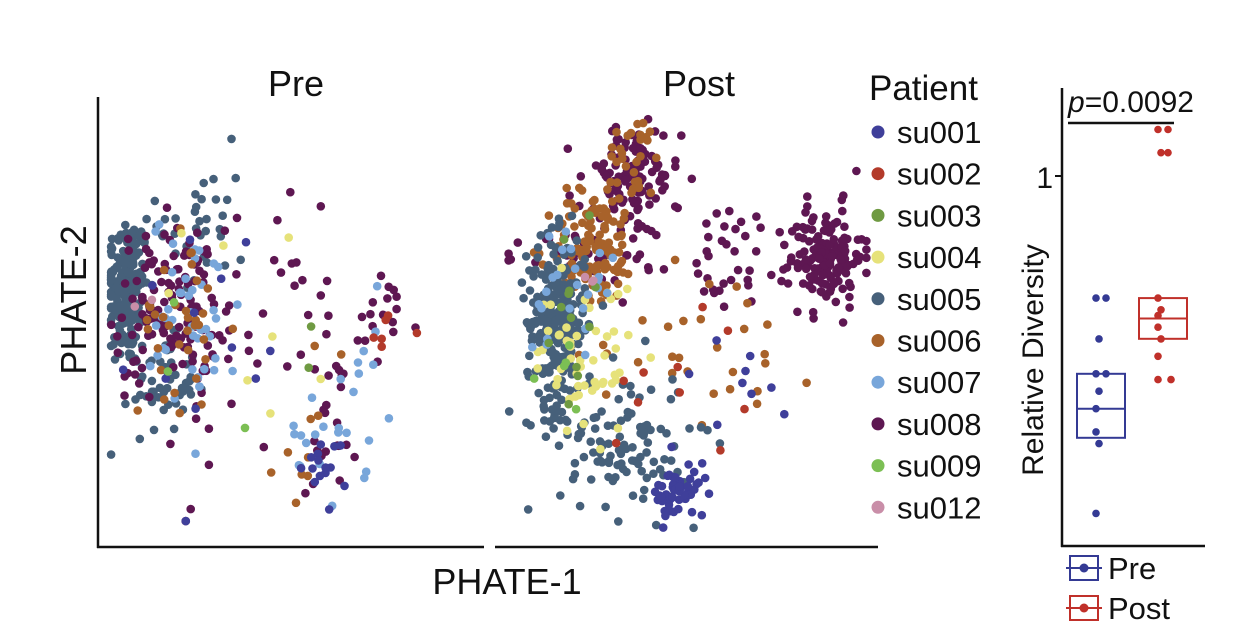 Image resolution: width=1236 pixels, height=641 pixels. What do you see at coordinates (1168, 152) in the screenshot?
I see `box-point-post` at bounding box center [1168, 152].